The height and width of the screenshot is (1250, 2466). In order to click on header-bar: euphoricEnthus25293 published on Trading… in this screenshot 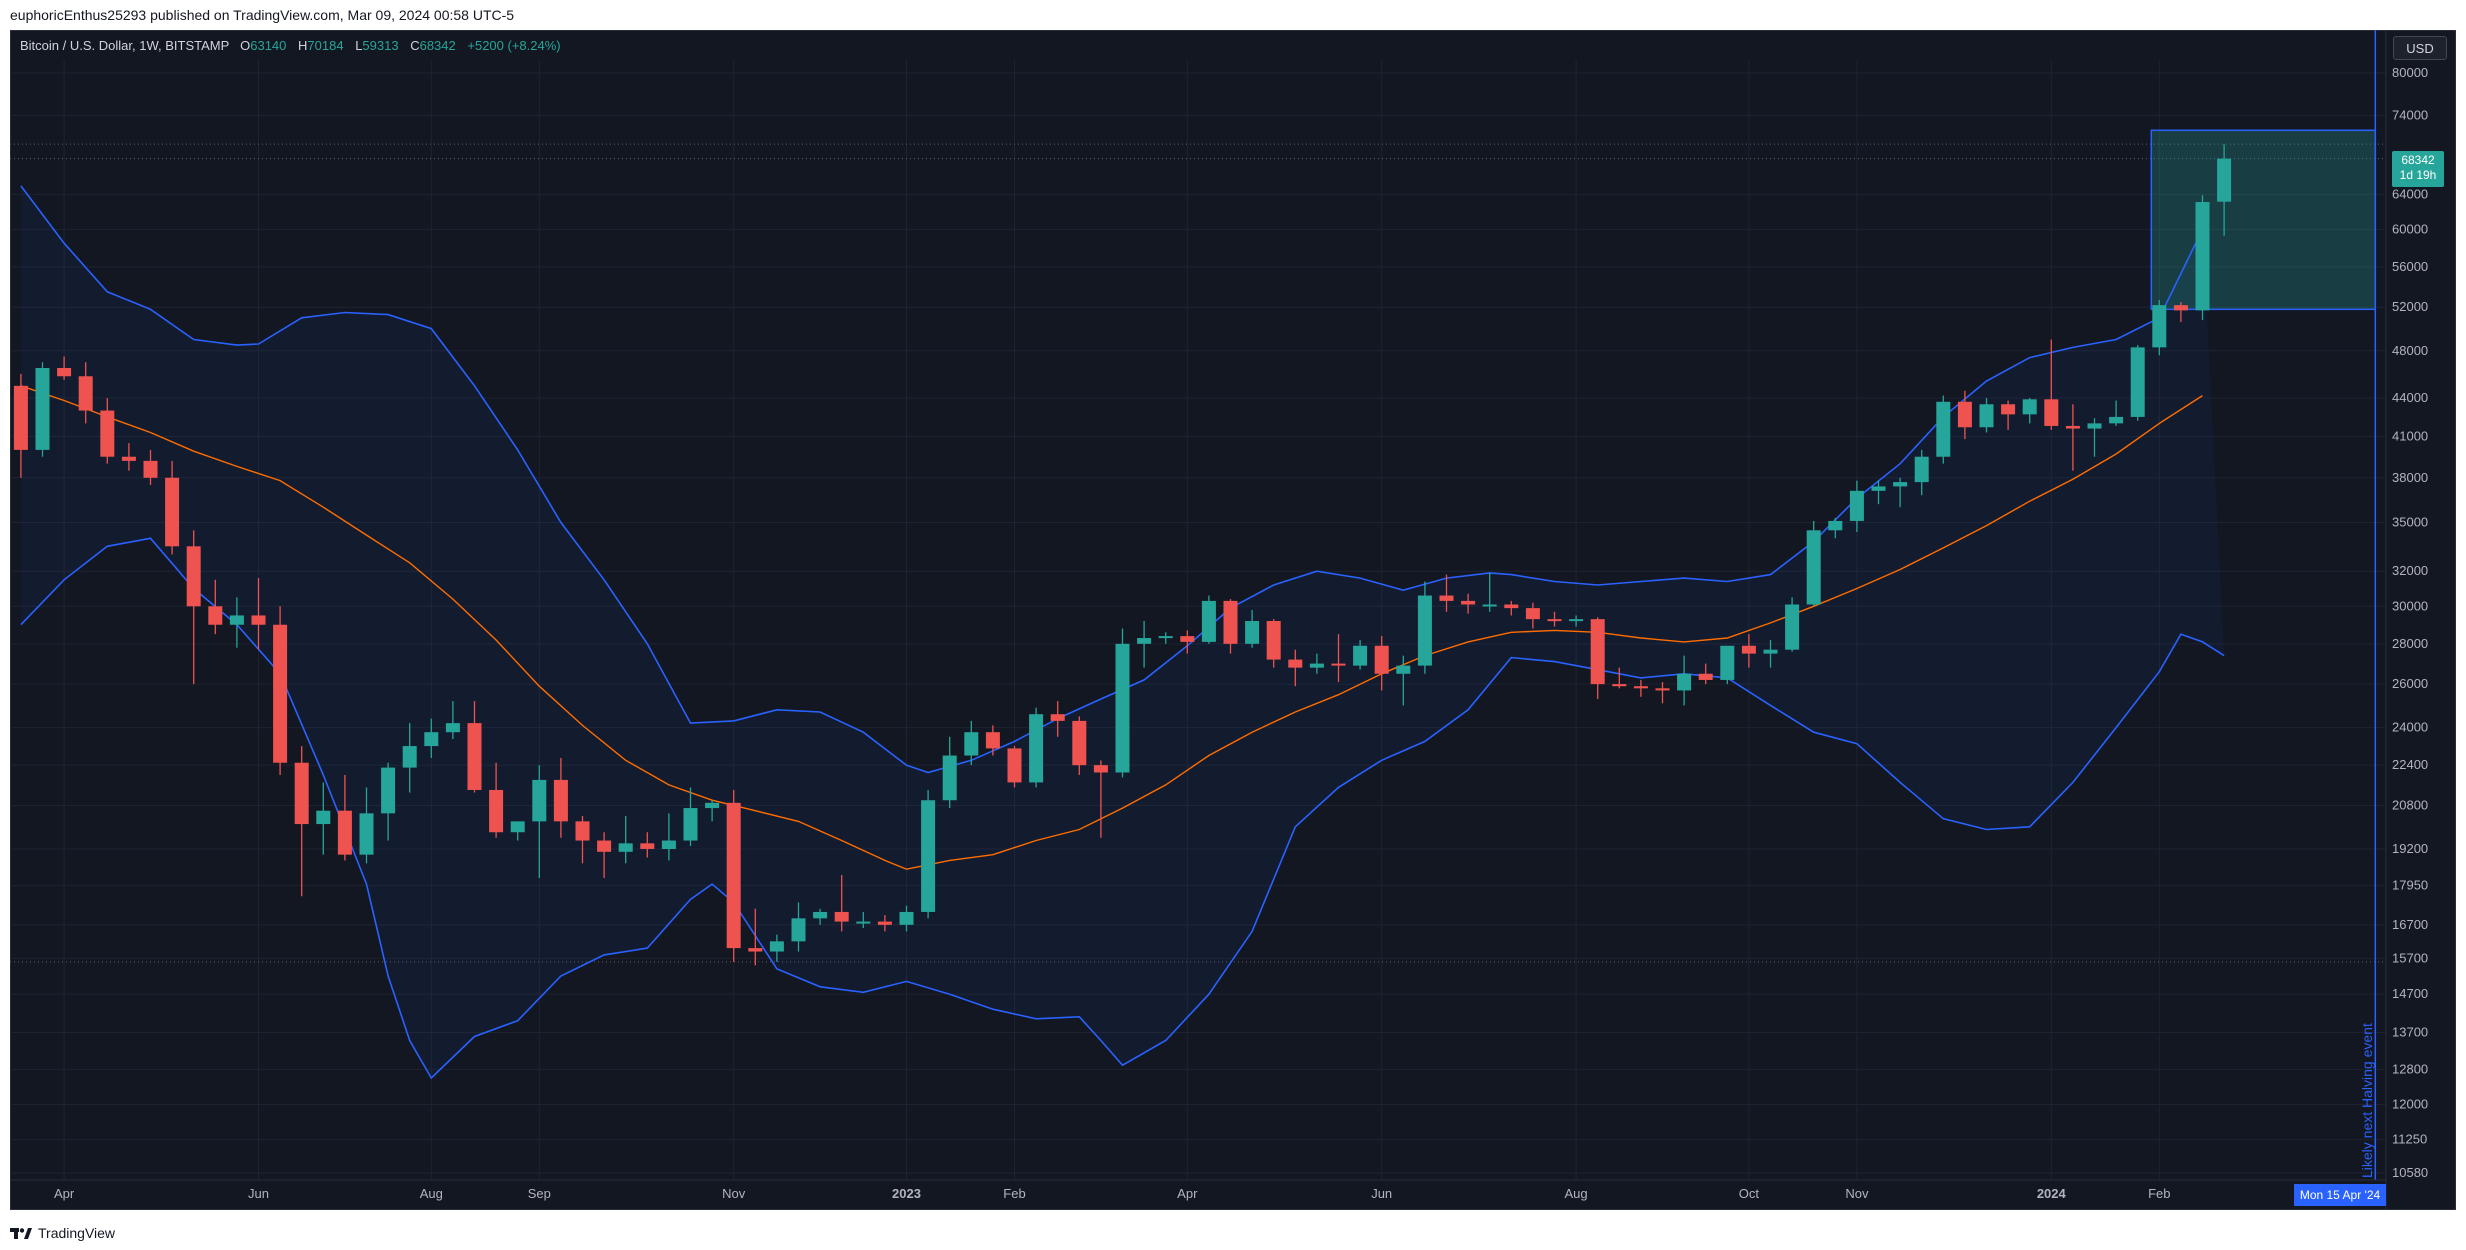, I will do `click(1233, 15)`.